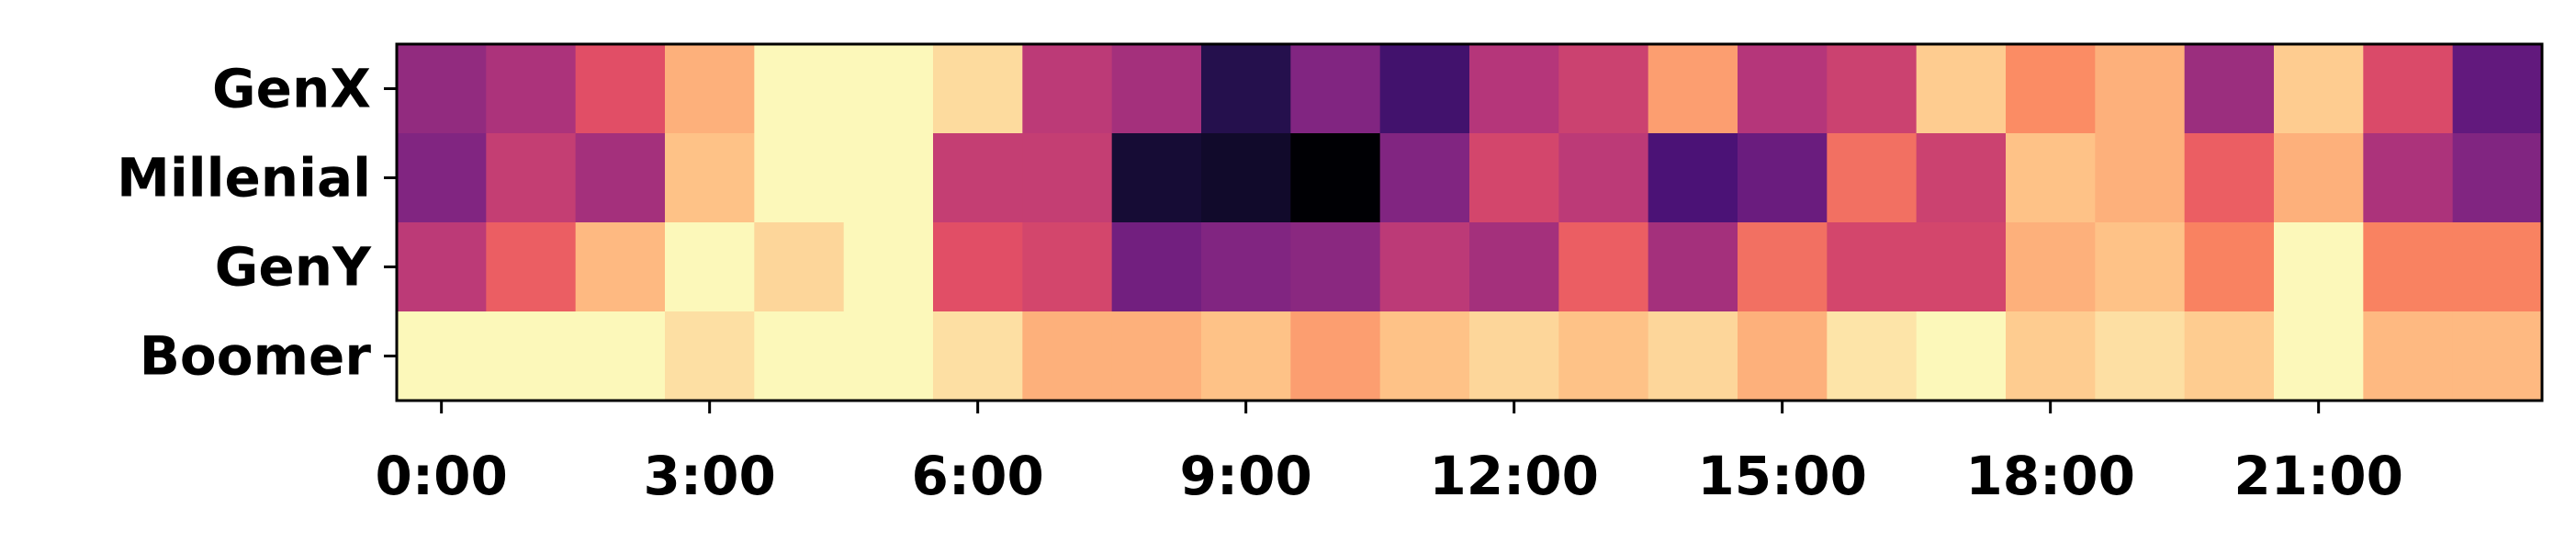  Describe the element at coordinates (442, 476) in the screenshot. I see `x-tick-label: 0:00` at that location.